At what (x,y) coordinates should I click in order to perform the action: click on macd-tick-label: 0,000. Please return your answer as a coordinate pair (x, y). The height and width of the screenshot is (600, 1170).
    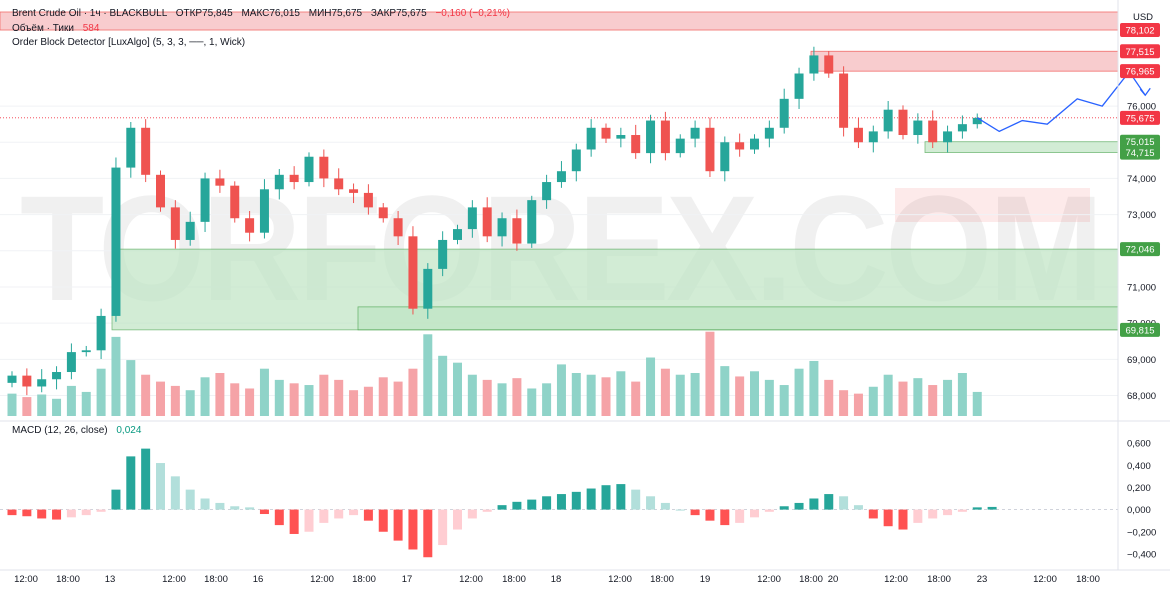
    Looking at the image, I should click on (1139, 510).